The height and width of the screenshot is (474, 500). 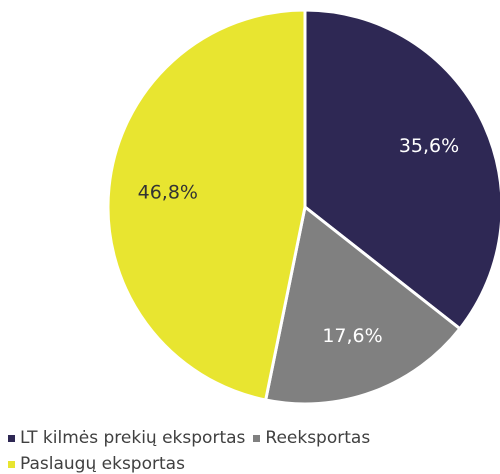 What do you see at coordinates (352, 336) in the screenshot?
I see `data-label: 17,6%` at bounding box center [352, 336].